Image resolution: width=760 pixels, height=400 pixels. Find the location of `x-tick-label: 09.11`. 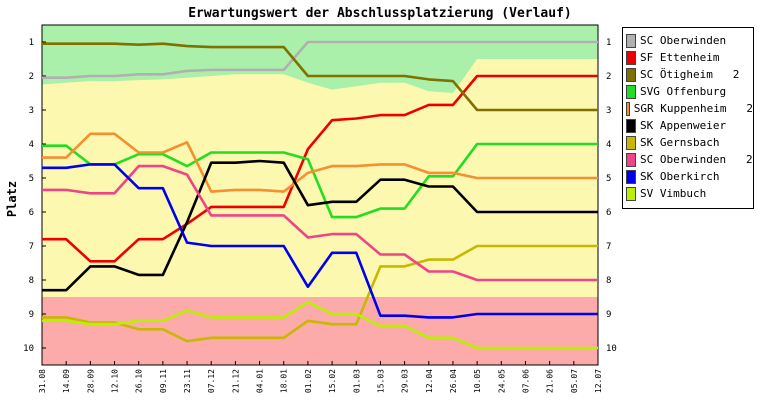

x-tick-label: 09.11 is located at coordinates (163, 381).